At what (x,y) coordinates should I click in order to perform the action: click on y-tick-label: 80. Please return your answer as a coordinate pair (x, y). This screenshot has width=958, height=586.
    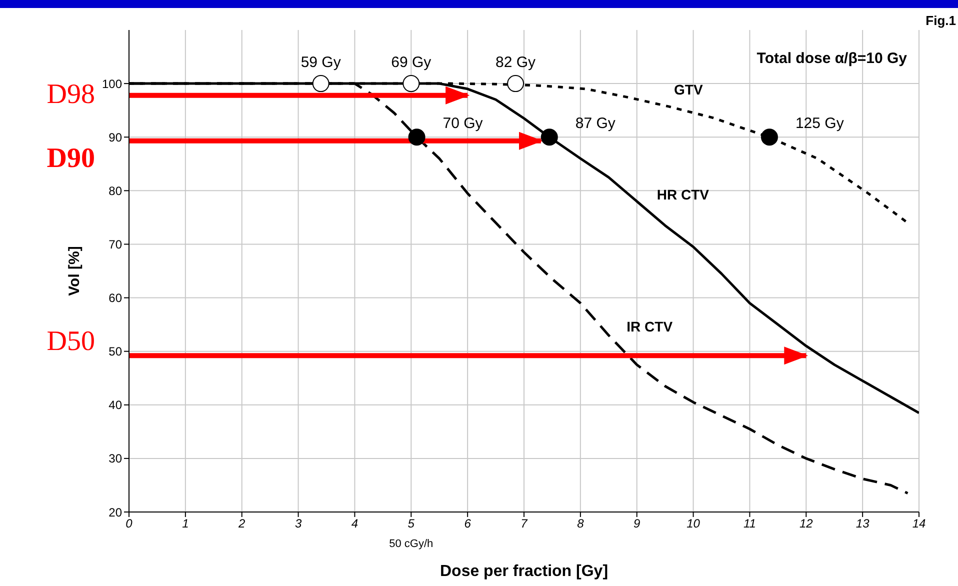
    Looking at the image, I should click on (115, 191).